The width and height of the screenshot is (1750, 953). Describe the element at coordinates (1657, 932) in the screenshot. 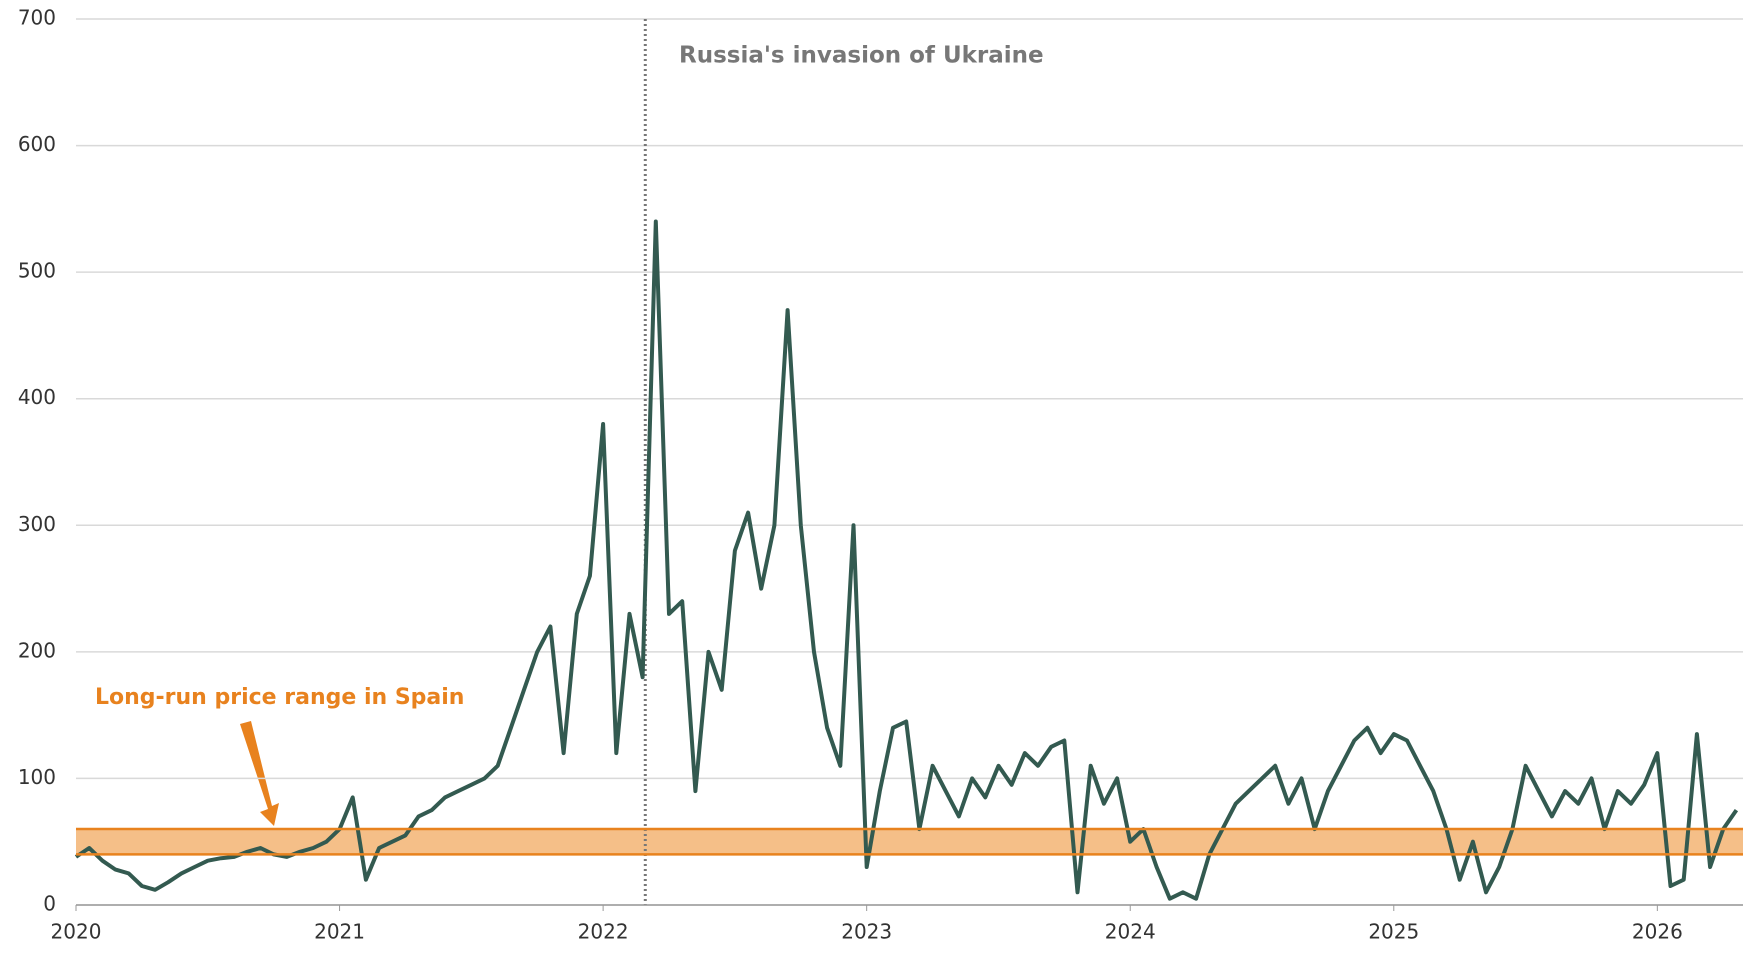

I see `x-tick-label: 2026` at that location.